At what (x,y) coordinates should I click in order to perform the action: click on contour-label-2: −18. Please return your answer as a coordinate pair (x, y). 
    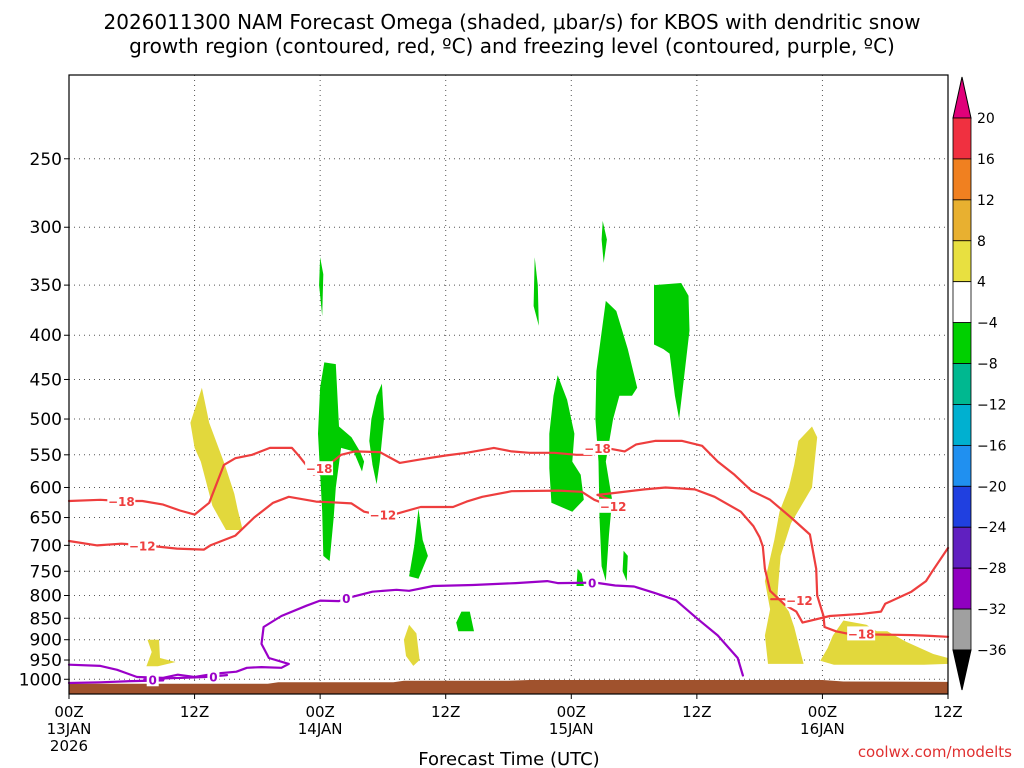
    Looking at the image, I should click on (319, 469).